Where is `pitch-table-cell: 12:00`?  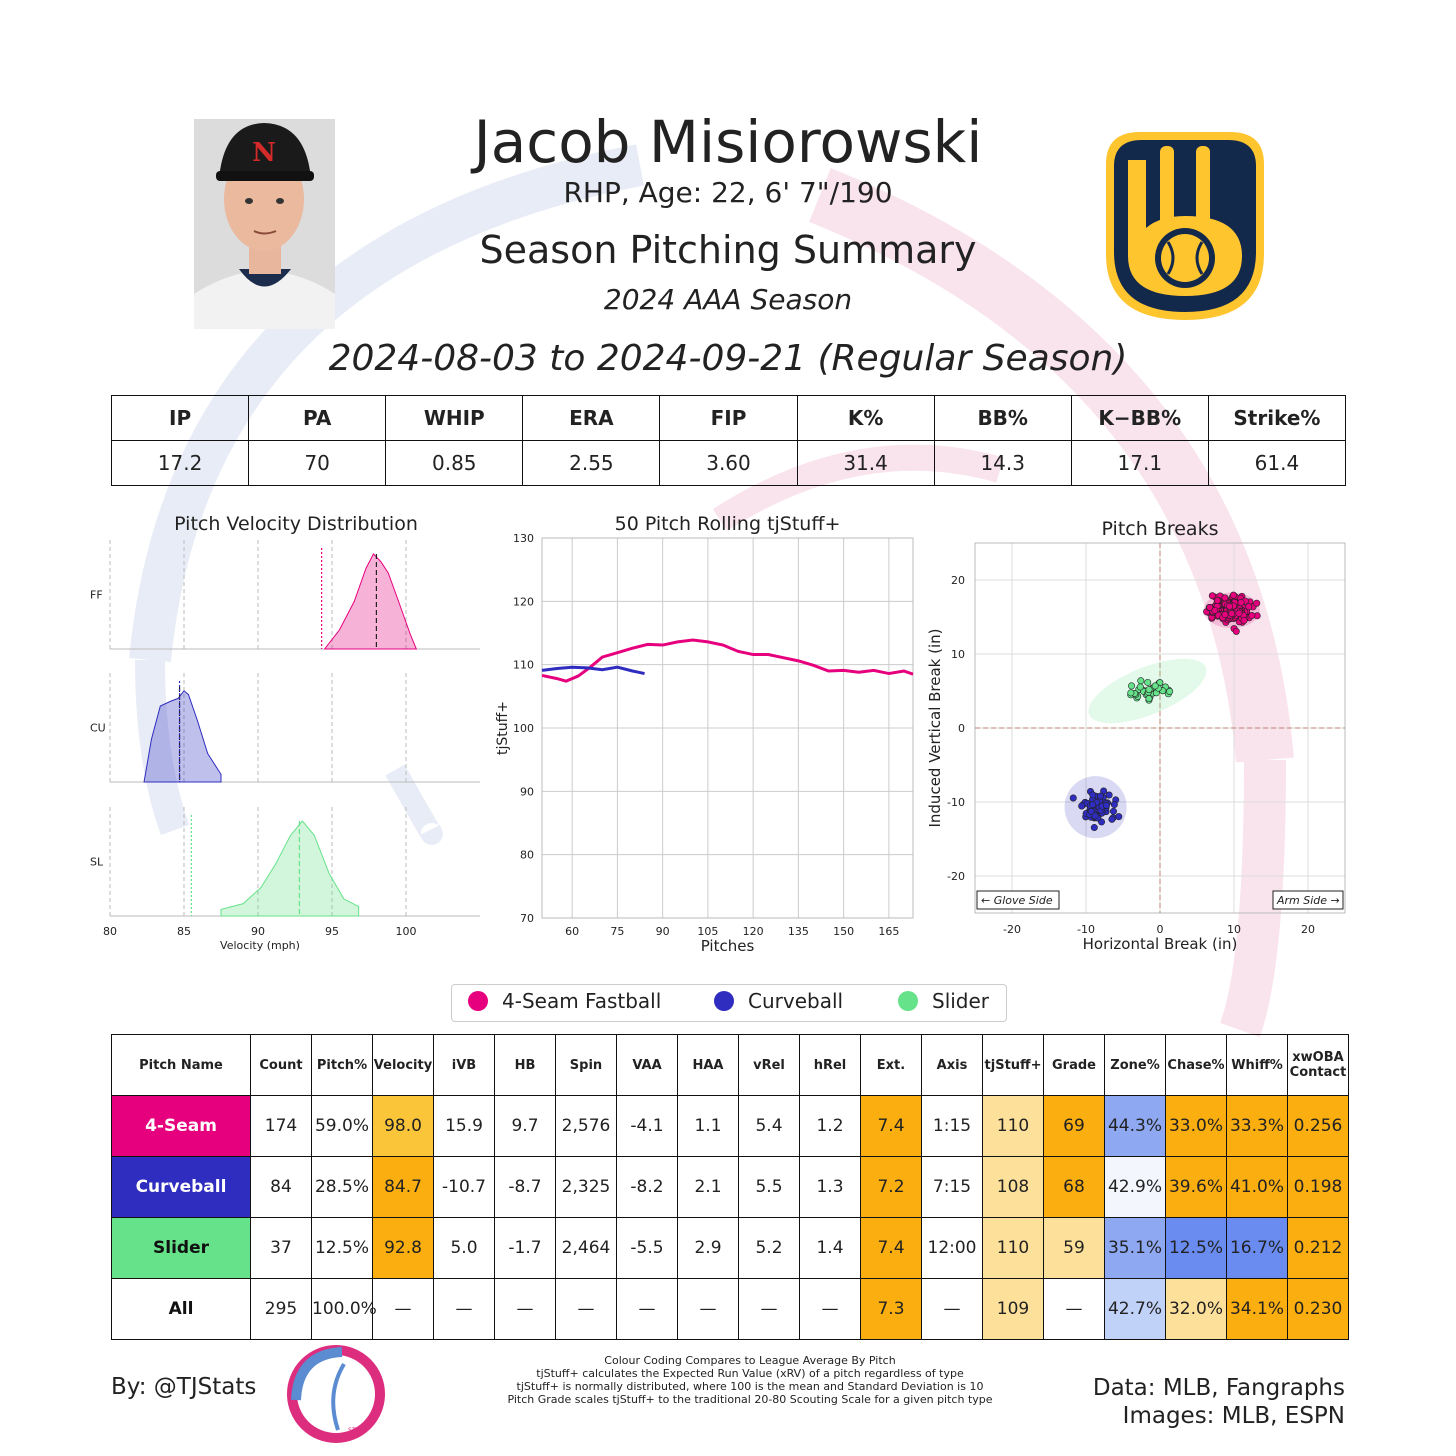
pitch-table-cell: 12:00 is located at coordinates (952, 1248).